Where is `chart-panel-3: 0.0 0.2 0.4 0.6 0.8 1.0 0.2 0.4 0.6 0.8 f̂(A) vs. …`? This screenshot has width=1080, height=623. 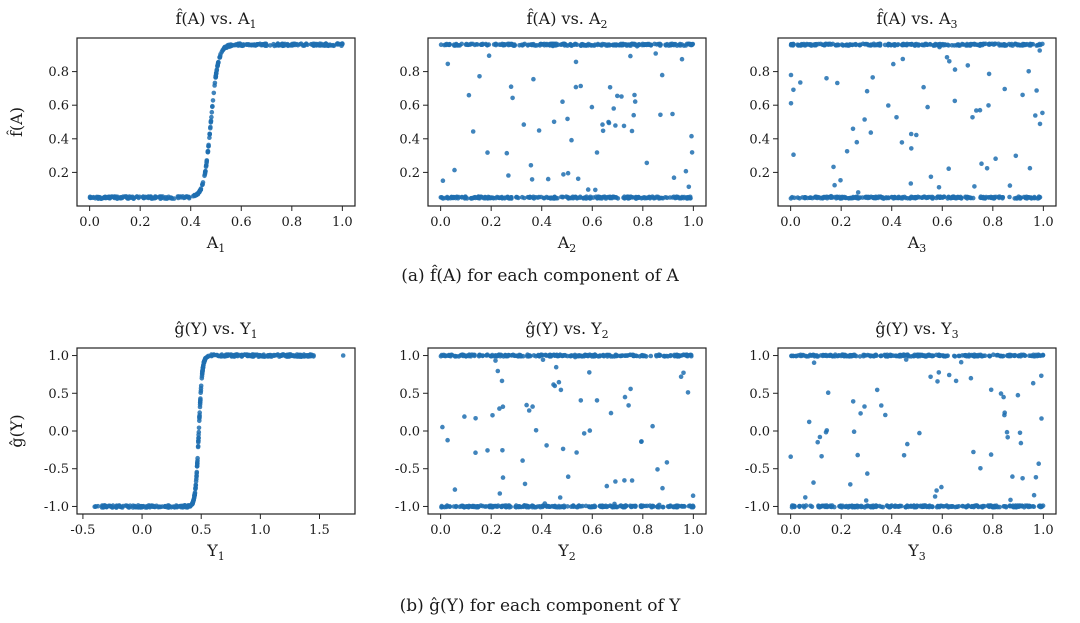 chart-panel-3: 0.0 0.2 0.4 0.6 0.8 1.0 0.2 0.4 0.6 0.8 f̂(A) vs. … is located at coordinates (903, 132).